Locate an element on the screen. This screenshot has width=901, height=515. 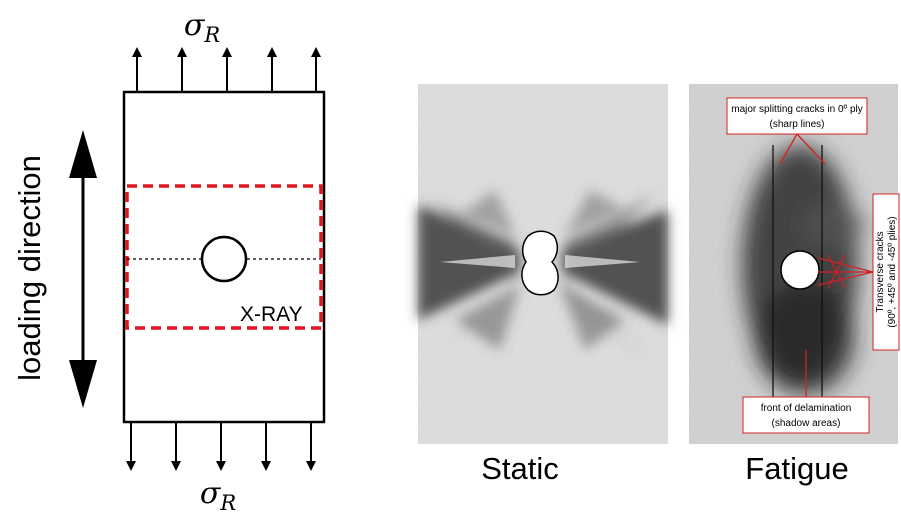
static-label: Static is located at coordinates (520, 468).